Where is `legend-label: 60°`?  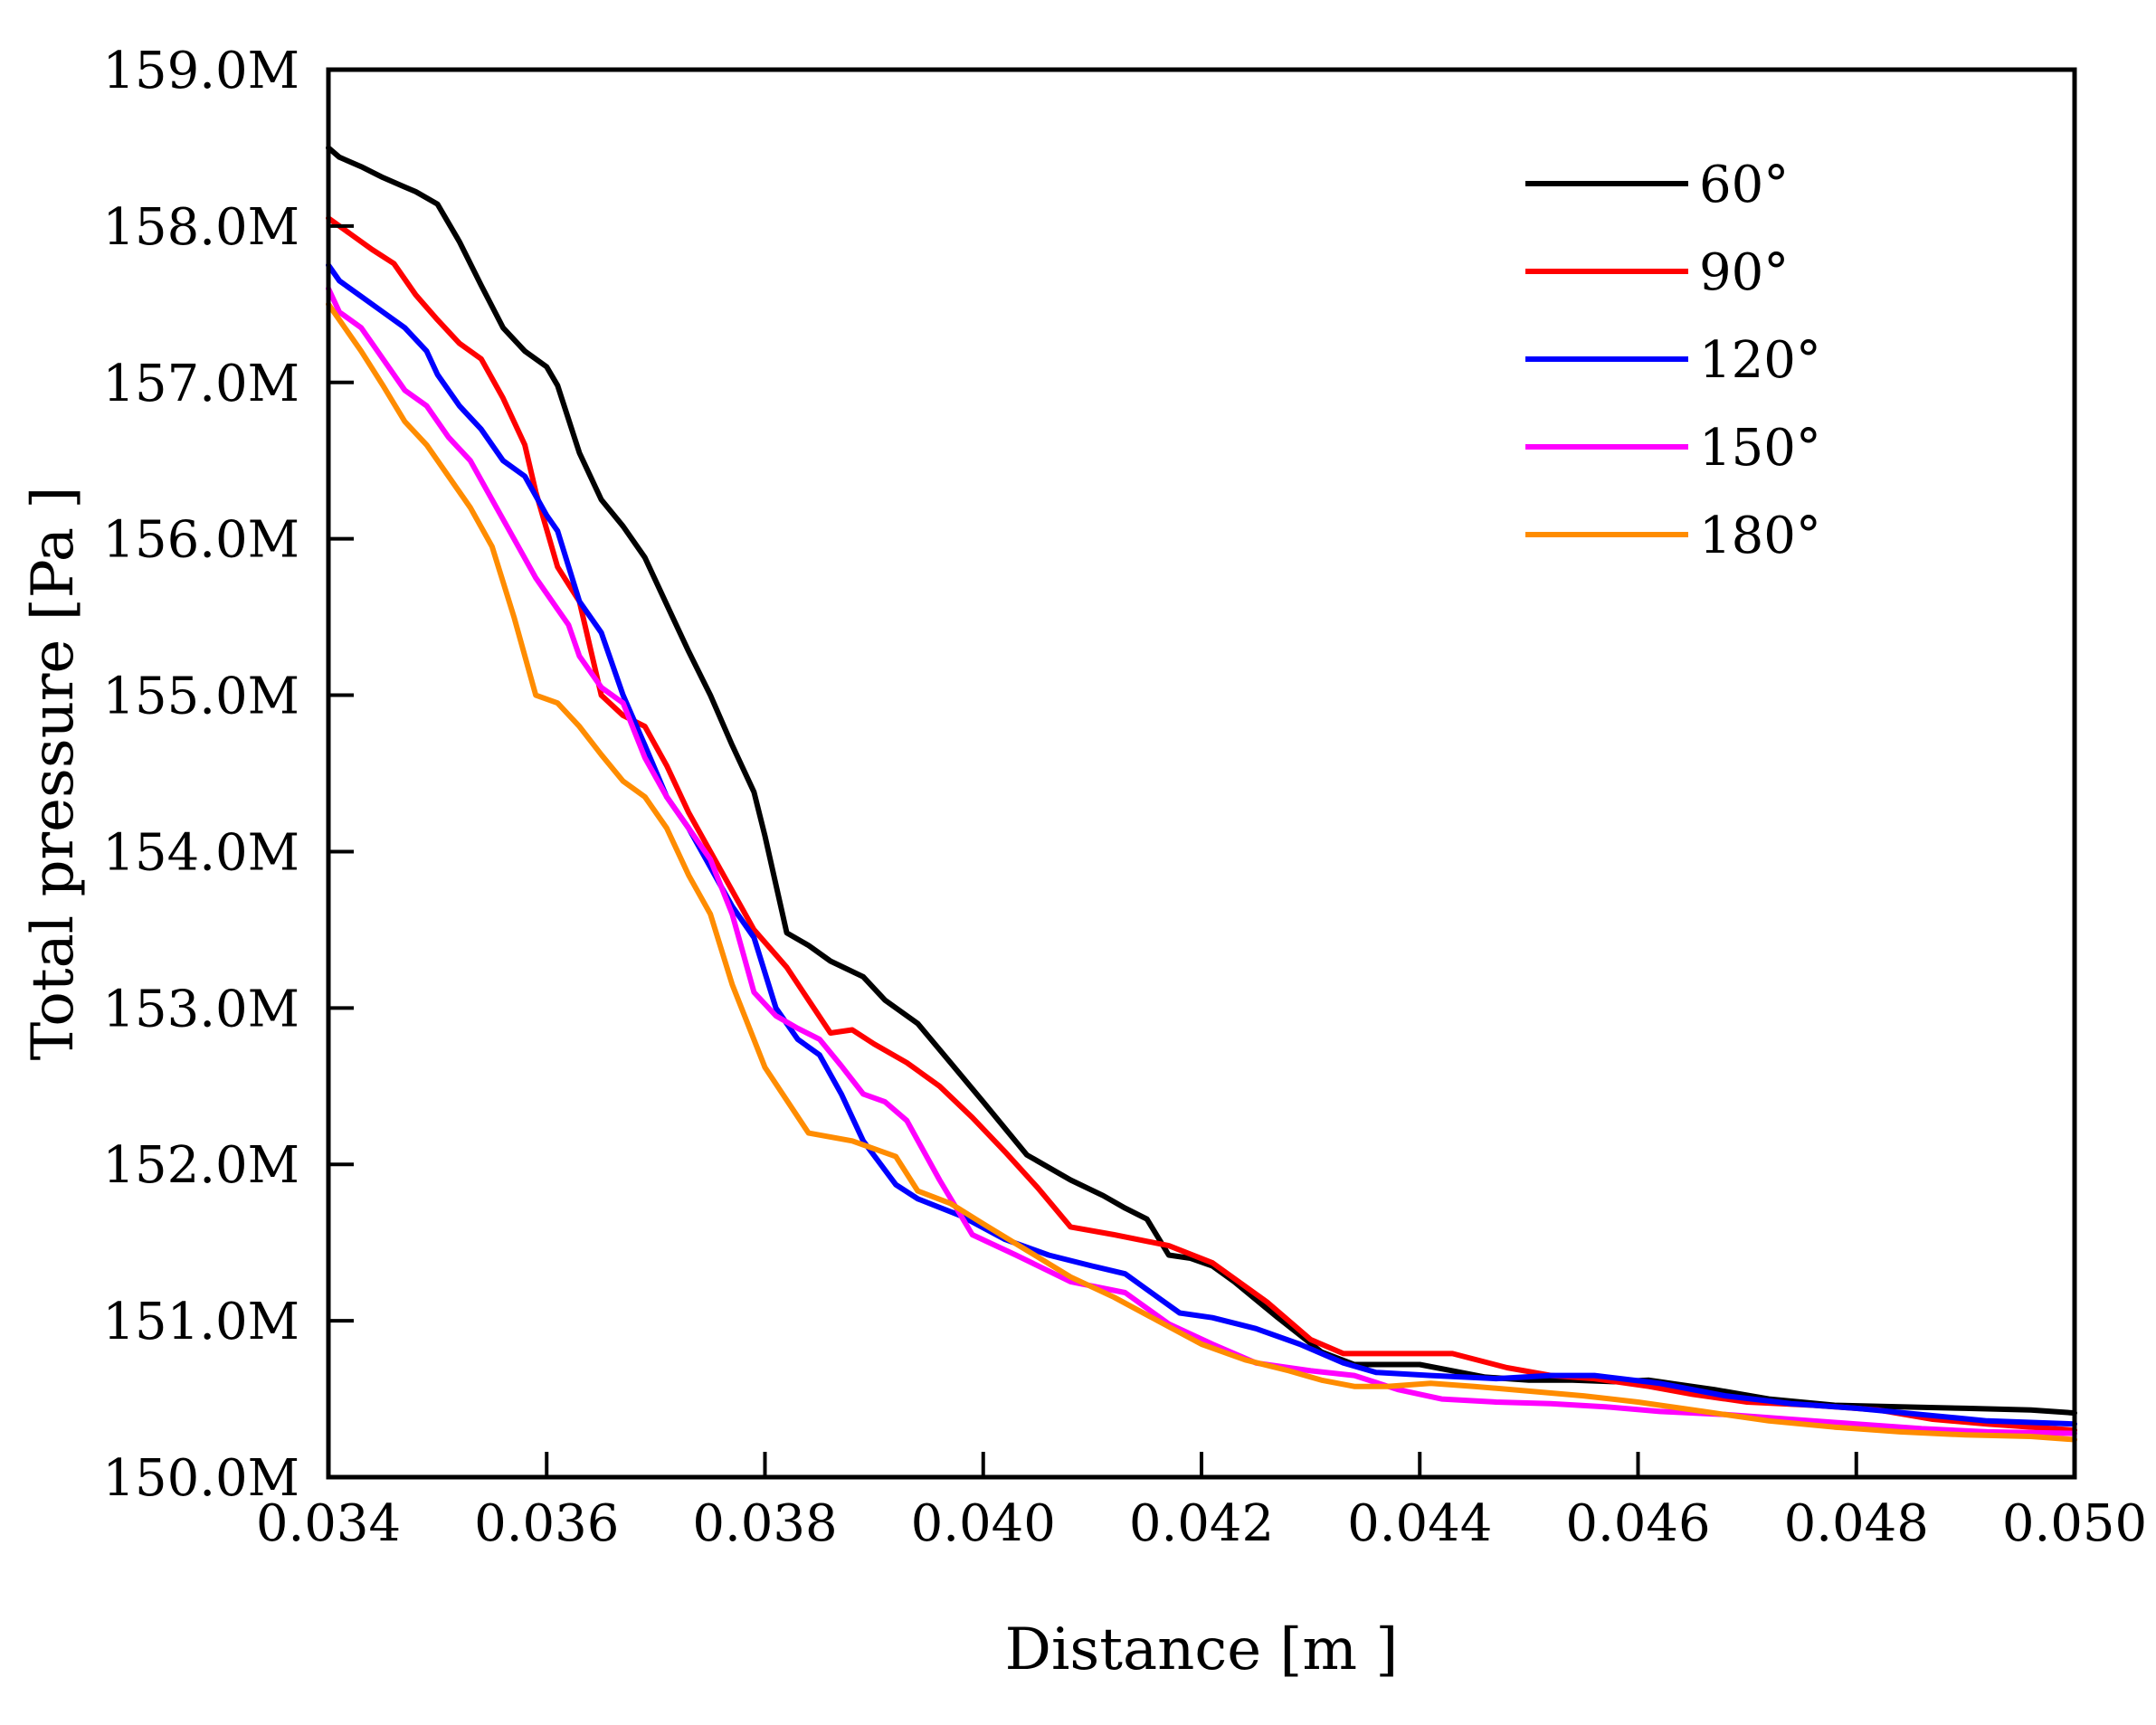 legend-label: 60° is located at coordinates (1744, 185).